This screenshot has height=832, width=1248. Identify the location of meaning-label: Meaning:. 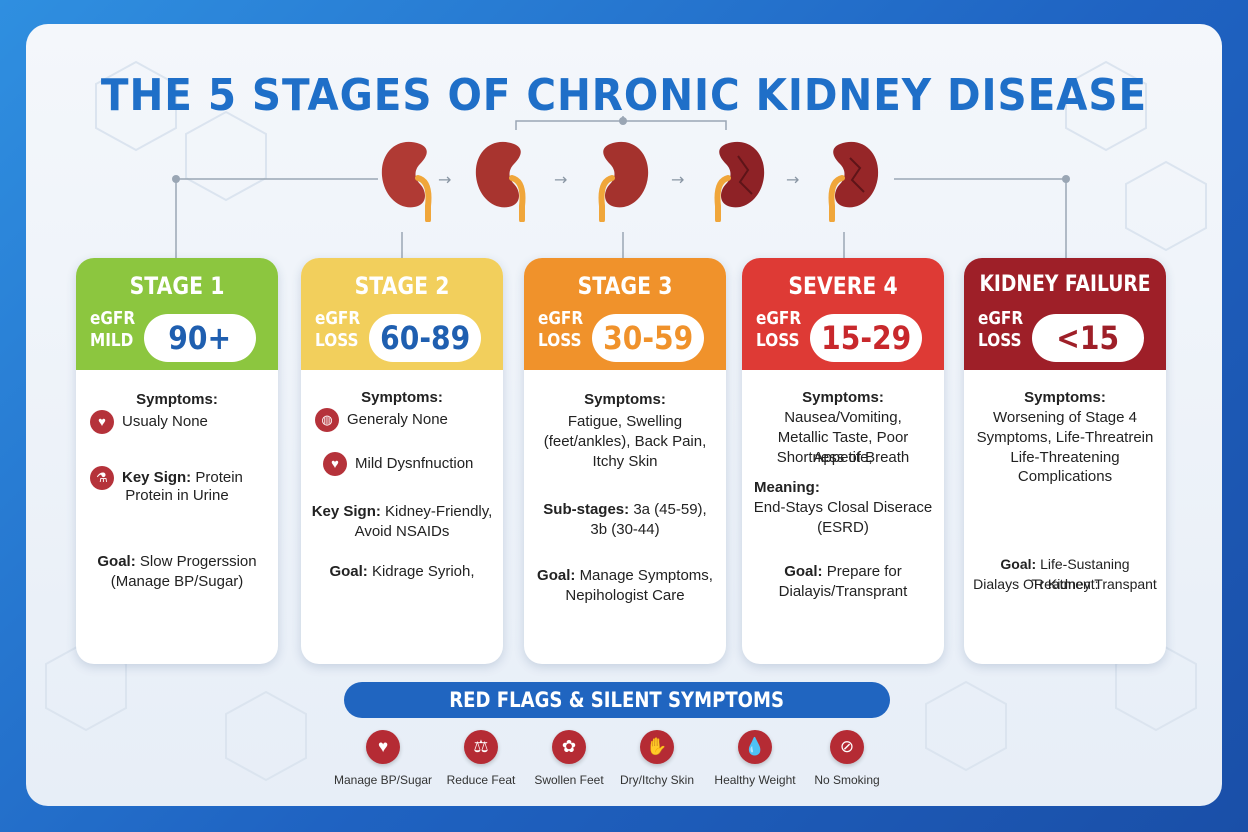
(787, 487).